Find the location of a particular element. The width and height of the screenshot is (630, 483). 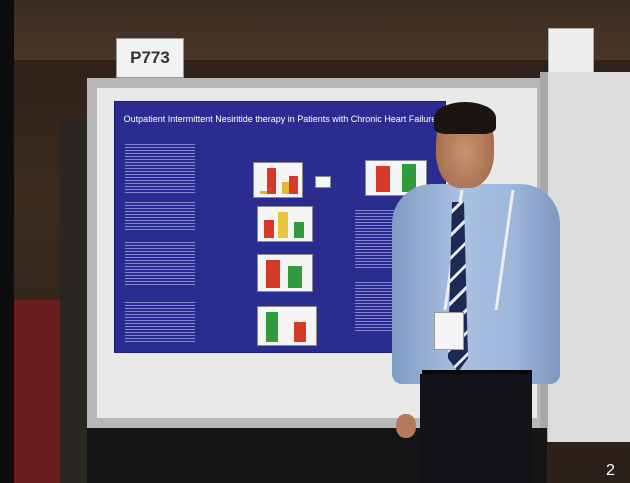

hand is located at coordinates (406, 426).